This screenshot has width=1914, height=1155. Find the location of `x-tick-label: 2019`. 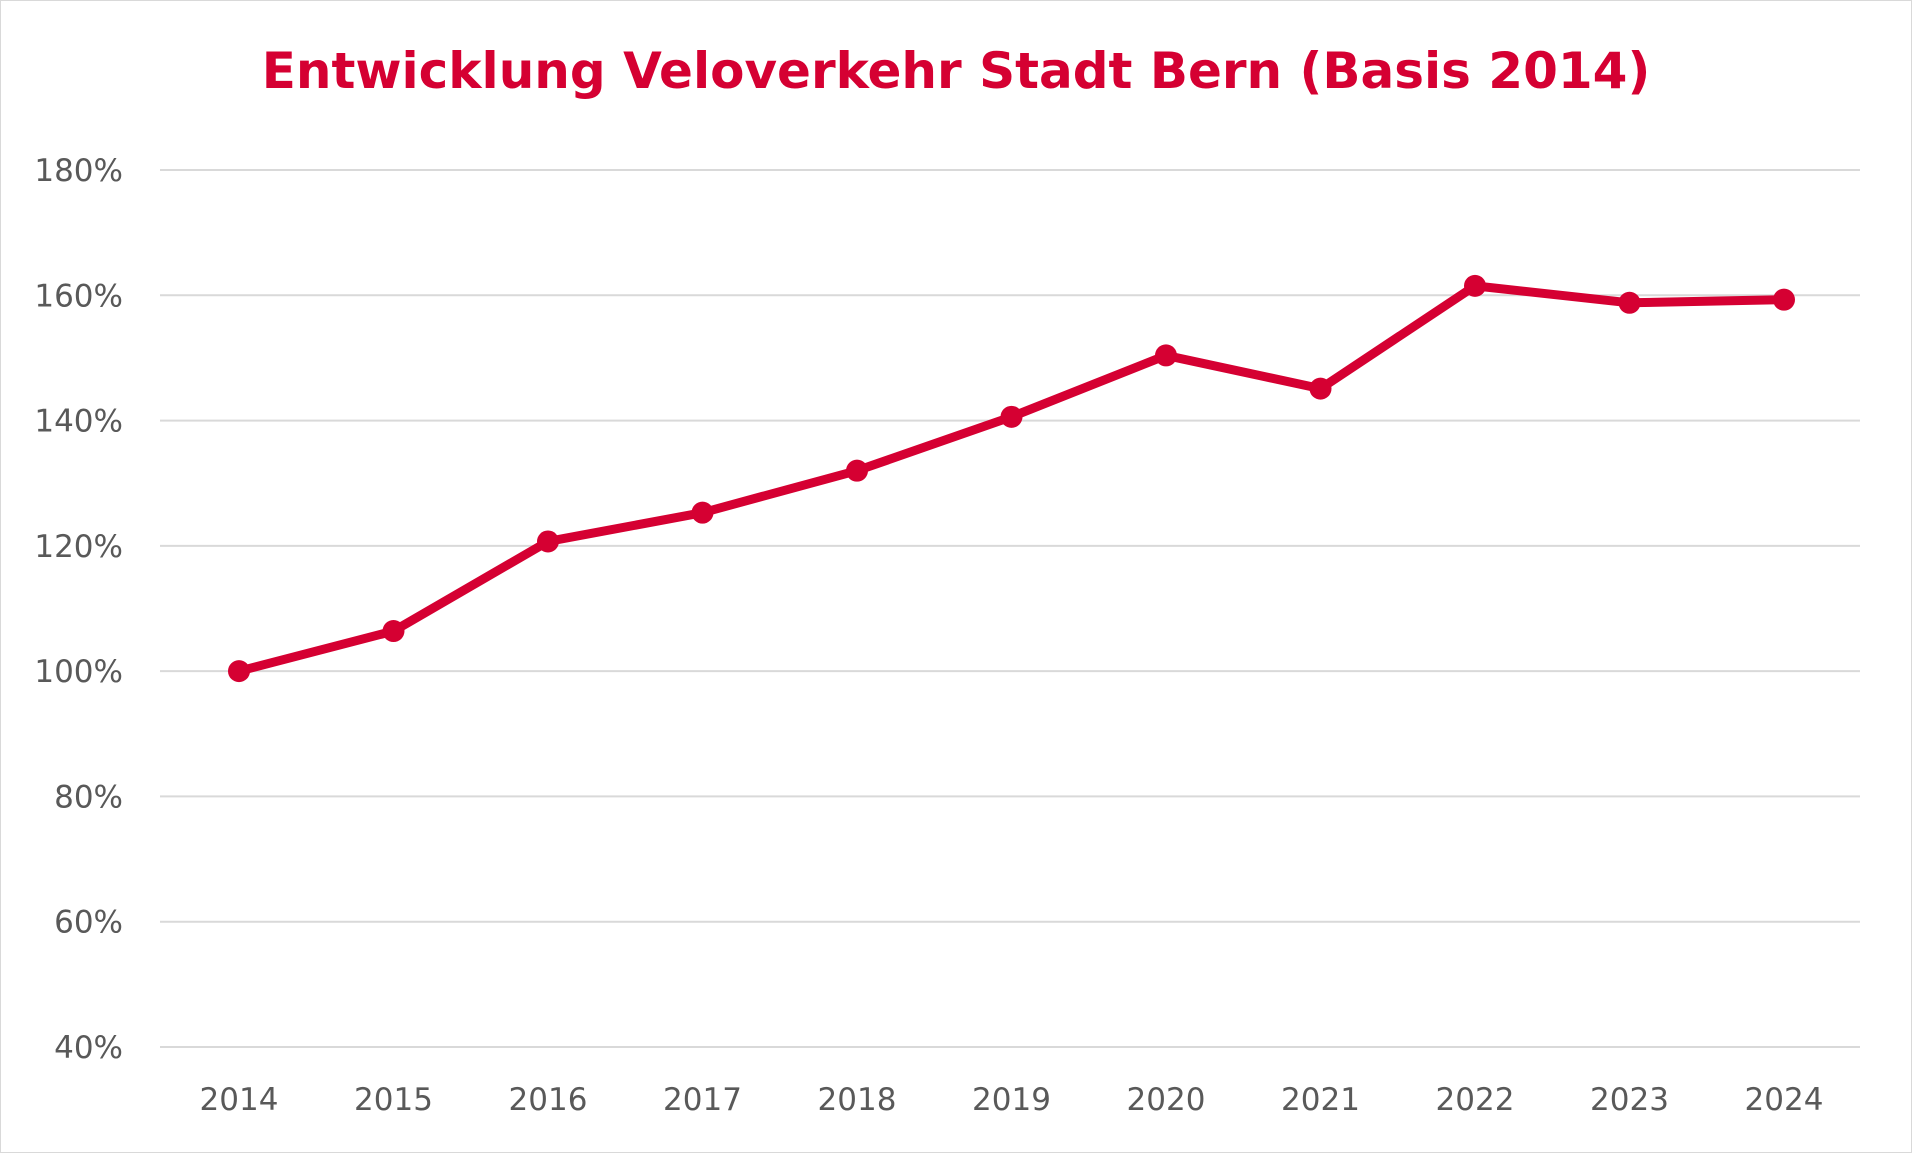

x-tick-label: 2019 is located at coordinates (1011, 1100).